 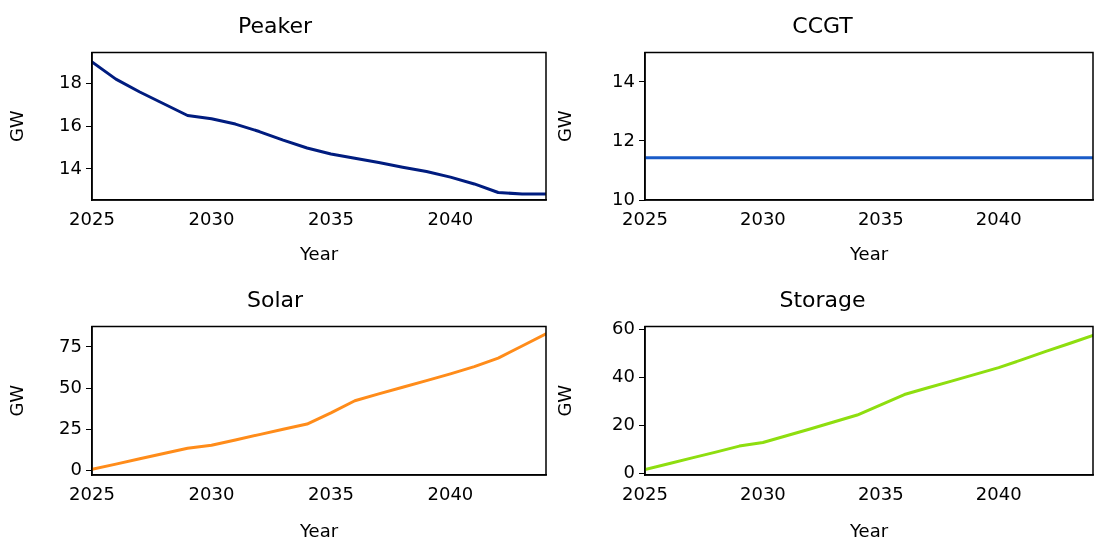 I want to click on y-tick-label: 18, so click(x=70, y=82).